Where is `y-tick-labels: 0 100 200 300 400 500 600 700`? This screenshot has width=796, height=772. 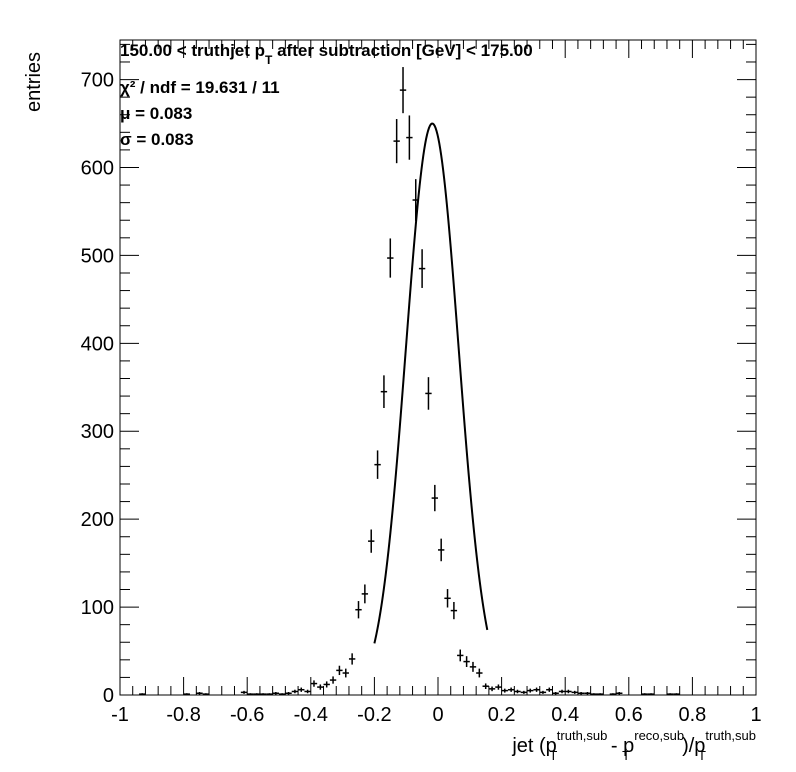
y-tick-labels: 0 100 200 300 400 500 600 700 is located at coordinates (97, 388).